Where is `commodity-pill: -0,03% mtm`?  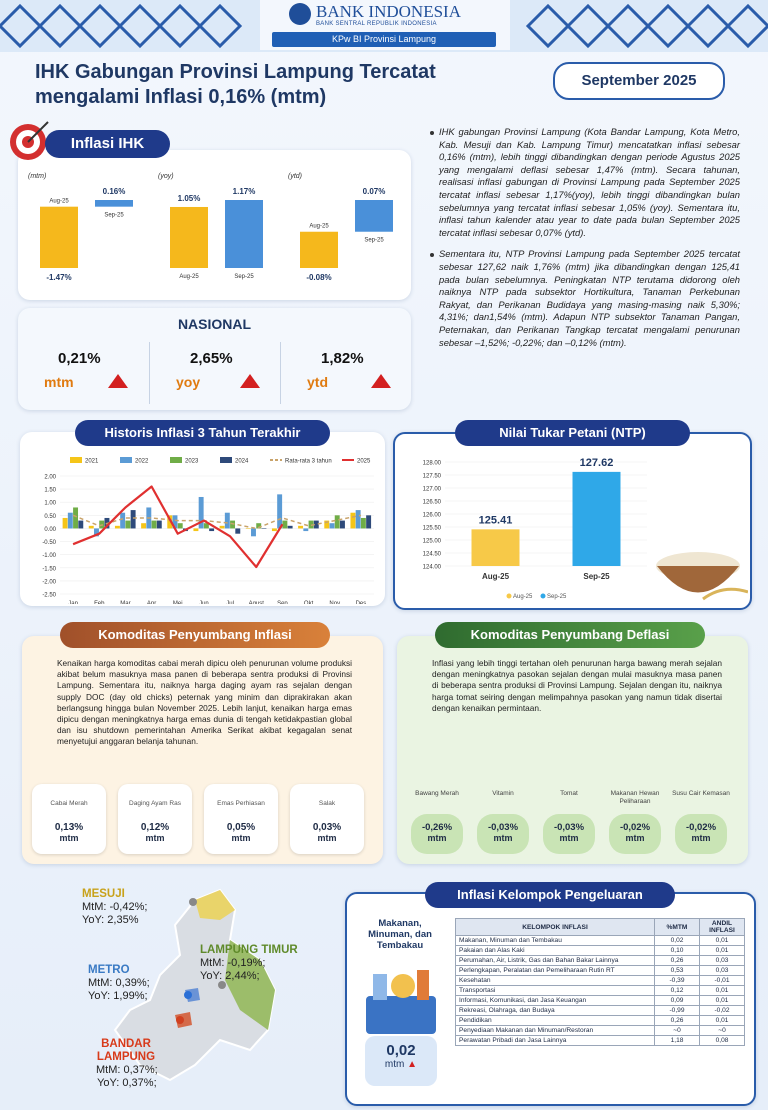 commodity-pill: -0,03% mtm is located at coordinates (569, 834).